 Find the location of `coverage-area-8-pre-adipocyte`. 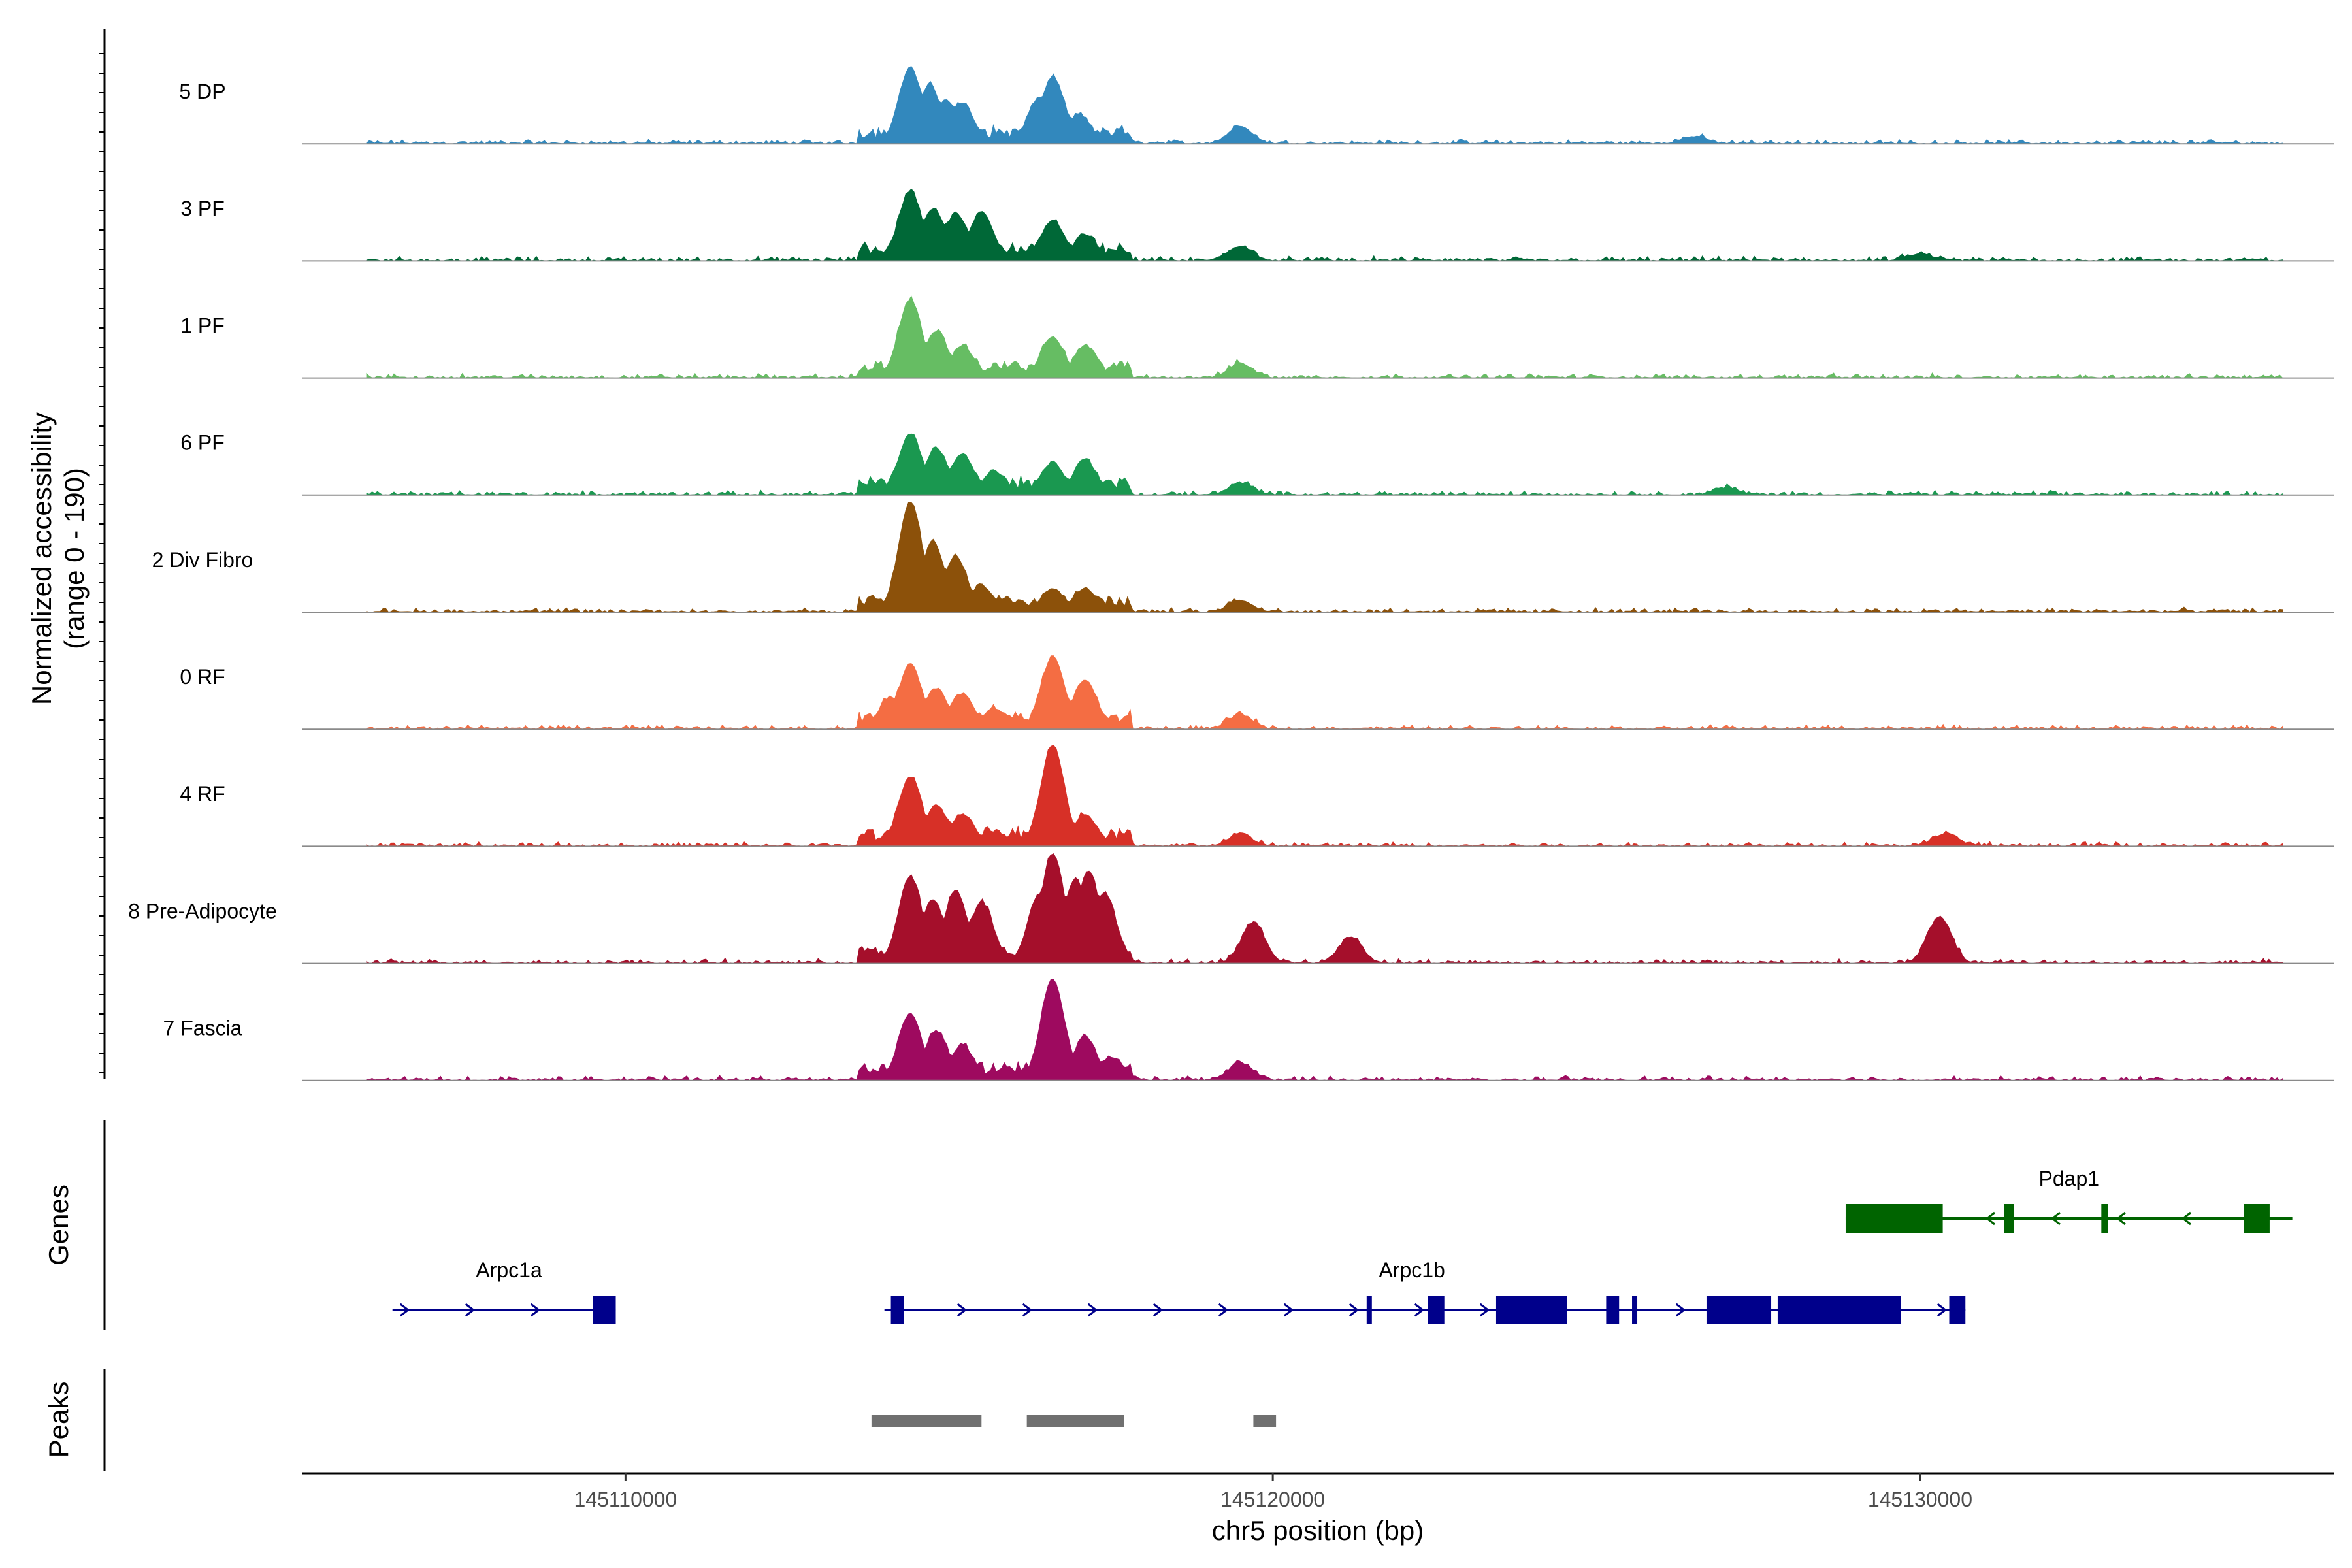

coverage-area-8-pre-adipocyte is located at coordinates (1324, 908).